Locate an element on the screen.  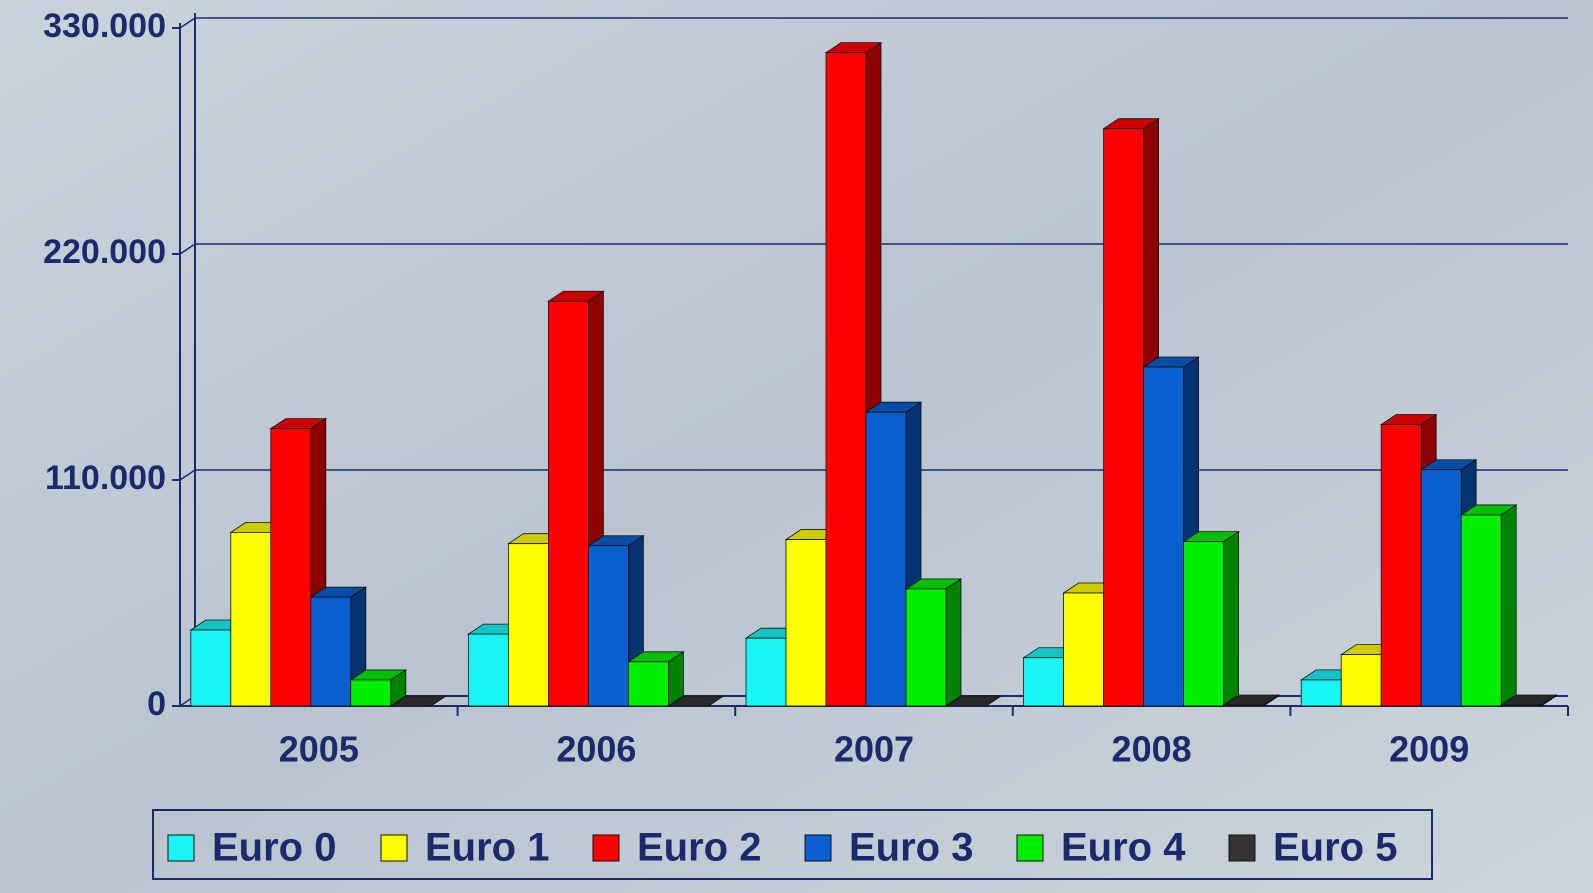
x-tick-label: 2005 is located at coordinates (319, 749).